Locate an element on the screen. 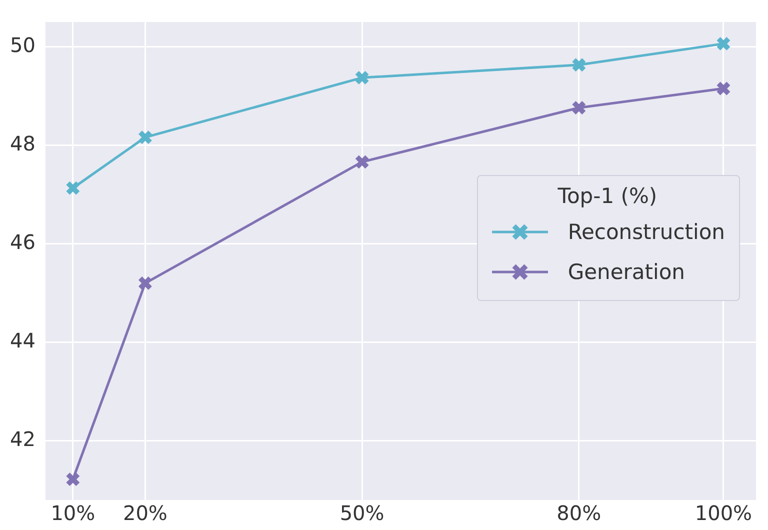 The width and height of the screenshot is (768, 530). x-tick-label: 80% is located at coordinates (579, 513).